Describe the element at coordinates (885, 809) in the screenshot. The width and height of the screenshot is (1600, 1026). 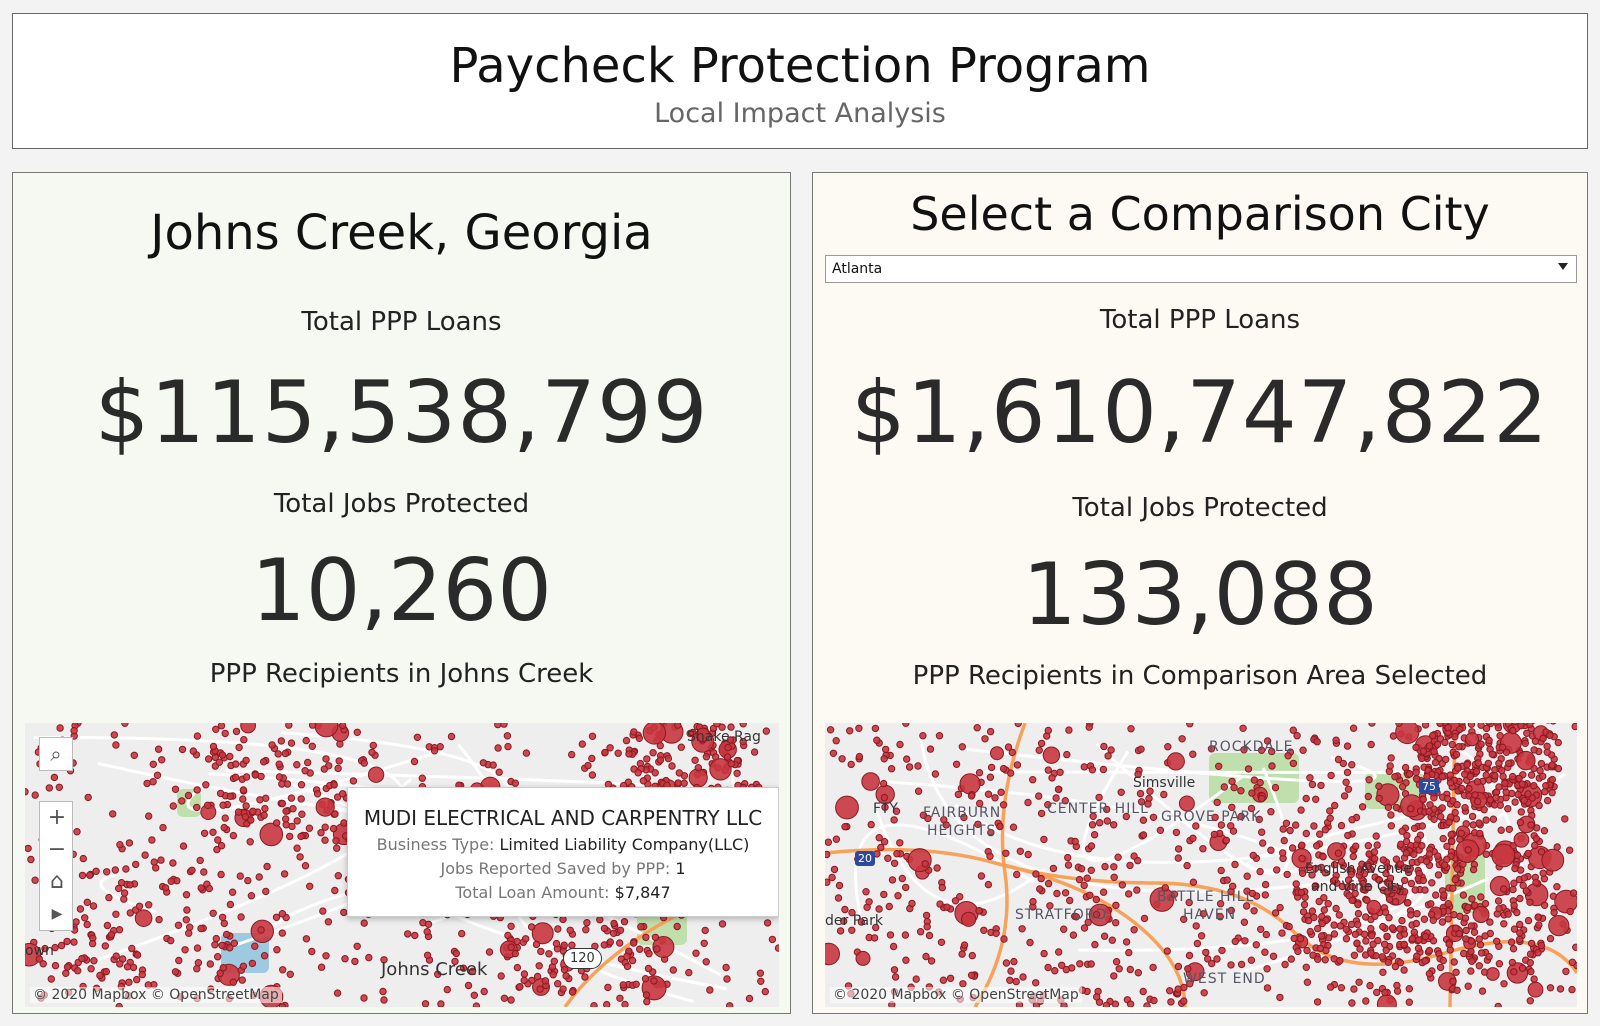
I see `map-place-label: FTY` at that location.